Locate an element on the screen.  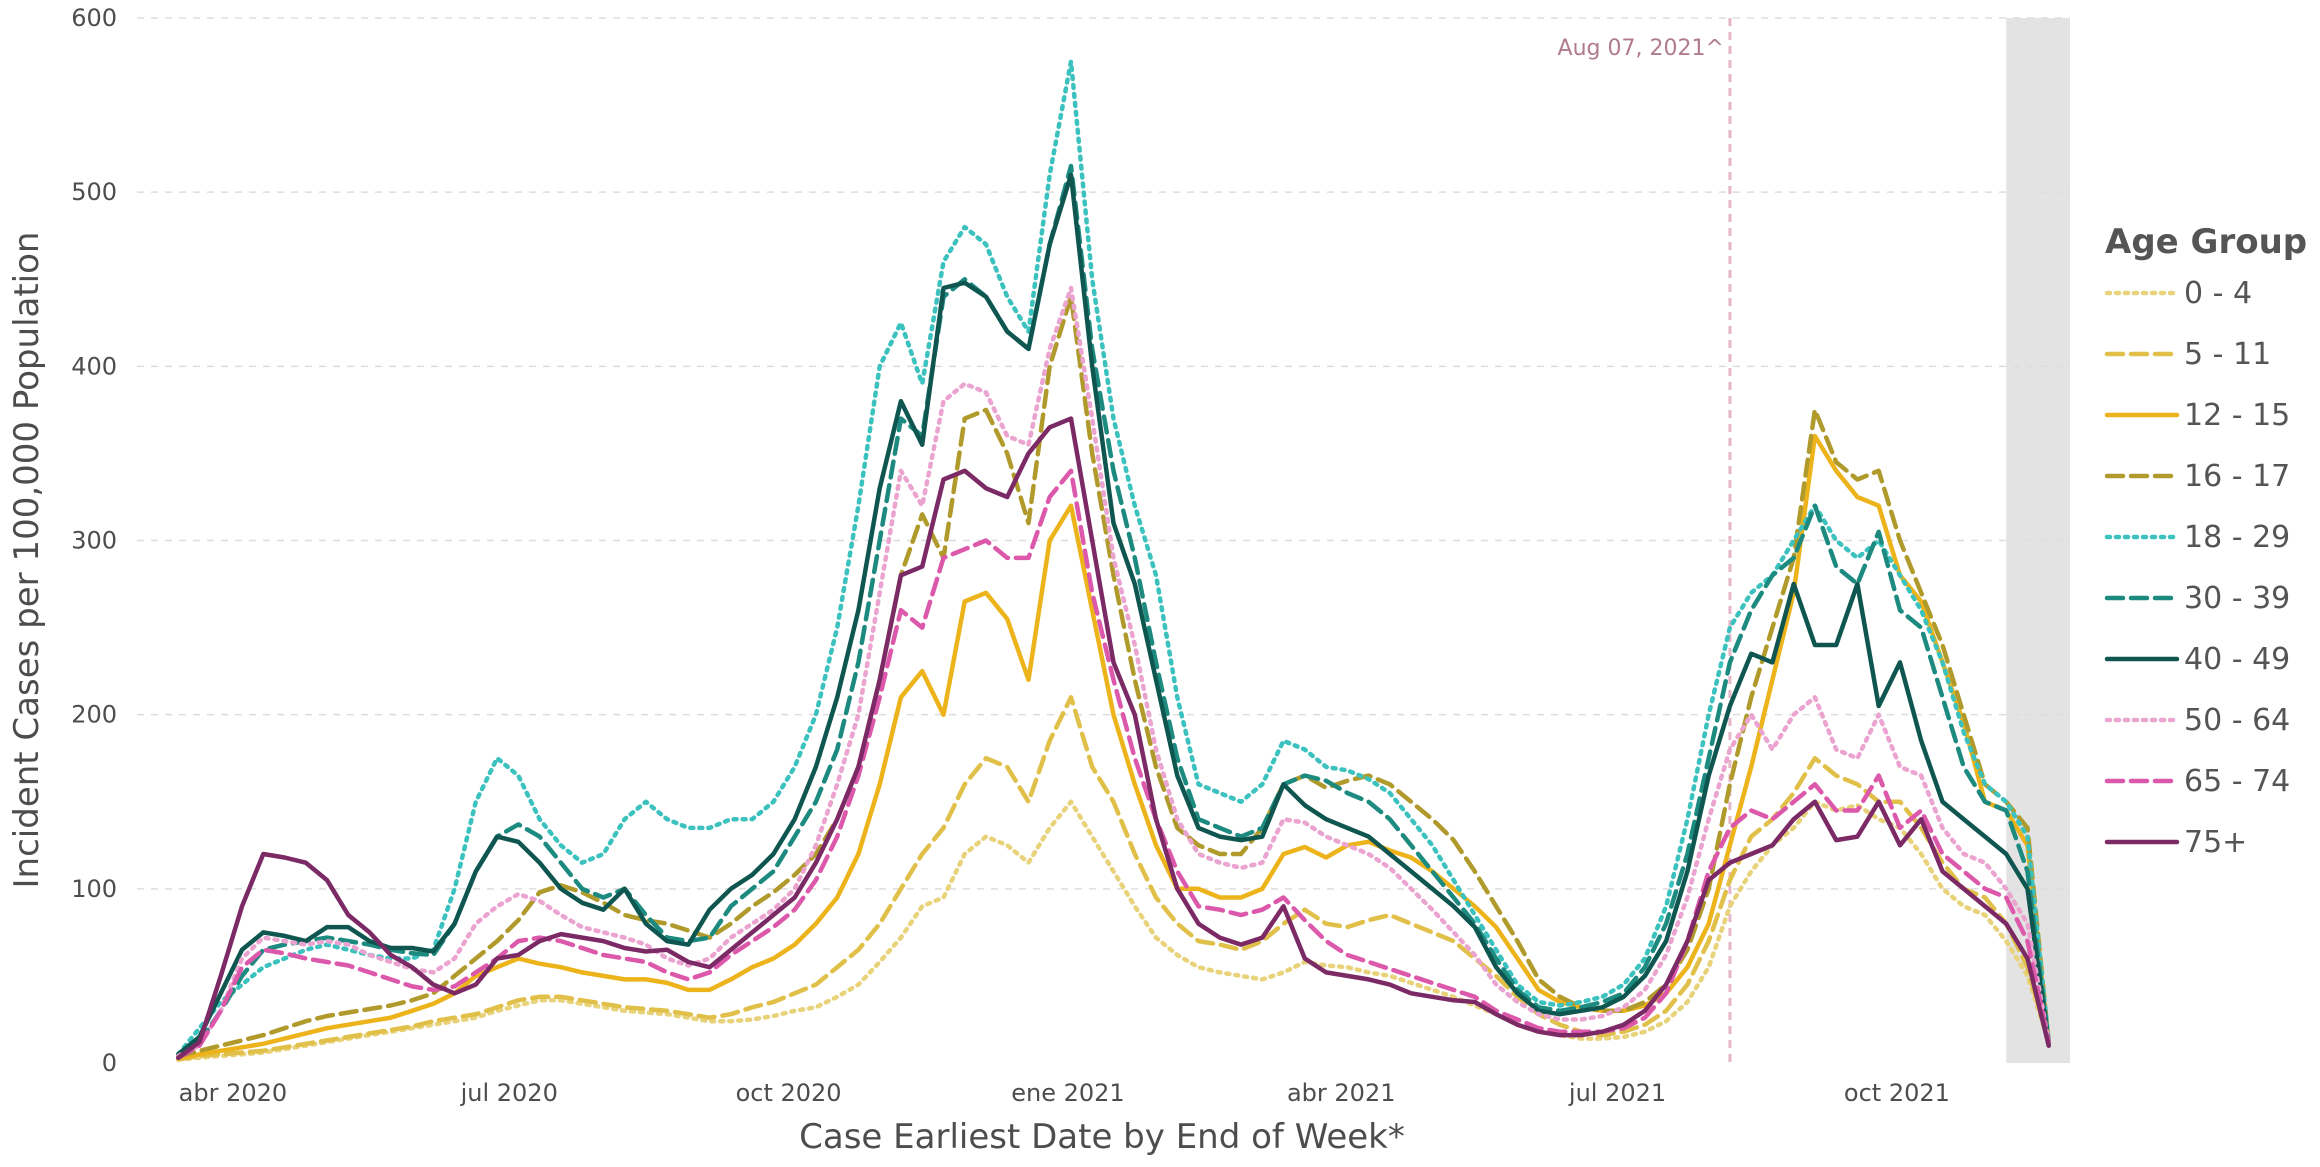
x-tick-label: abr 2020 is located at coordinates (233, 1093).